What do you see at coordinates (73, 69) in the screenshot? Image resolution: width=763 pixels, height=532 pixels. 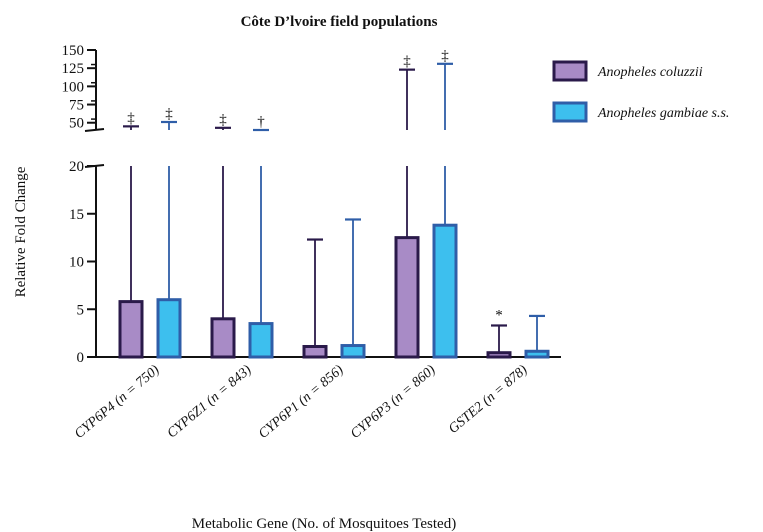 I see `y-tick-label: 125` at bounding box center [73, 69].